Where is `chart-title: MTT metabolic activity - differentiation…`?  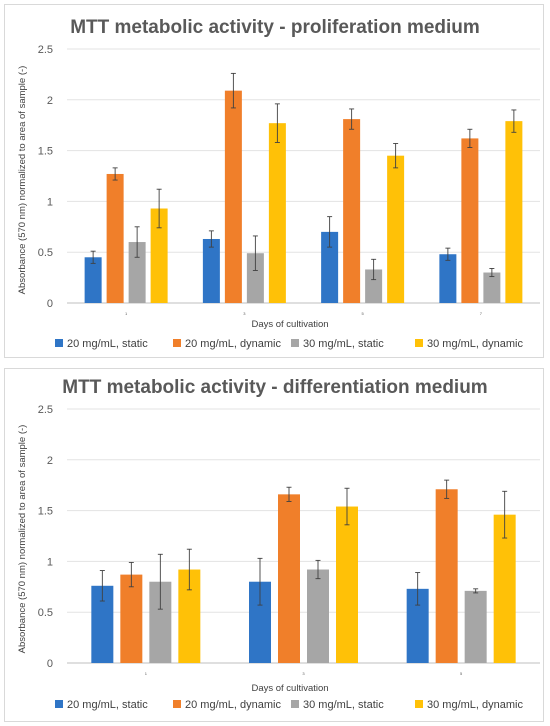
chart-title: MTT metabolic activity - differentiation… is located at coordinates (274, 387).